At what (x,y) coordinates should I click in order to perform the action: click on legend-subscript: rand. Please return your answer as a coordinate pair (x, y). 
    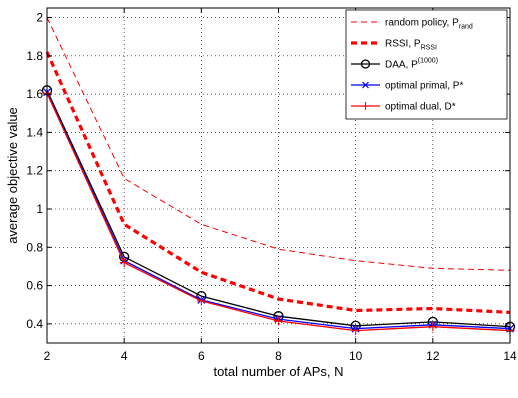
    Looking at the image, I should click on (466, 27).